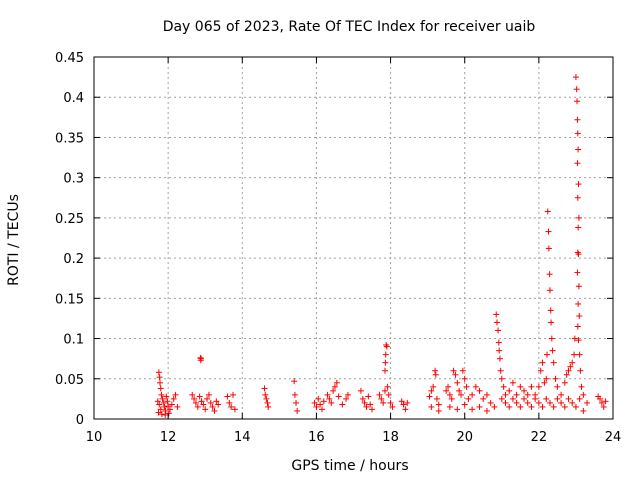 The image size is (640, 480). Describe the element at coordinates (73, 98) in the screenshot. I see `y-tick-label: 0.4` at that location.